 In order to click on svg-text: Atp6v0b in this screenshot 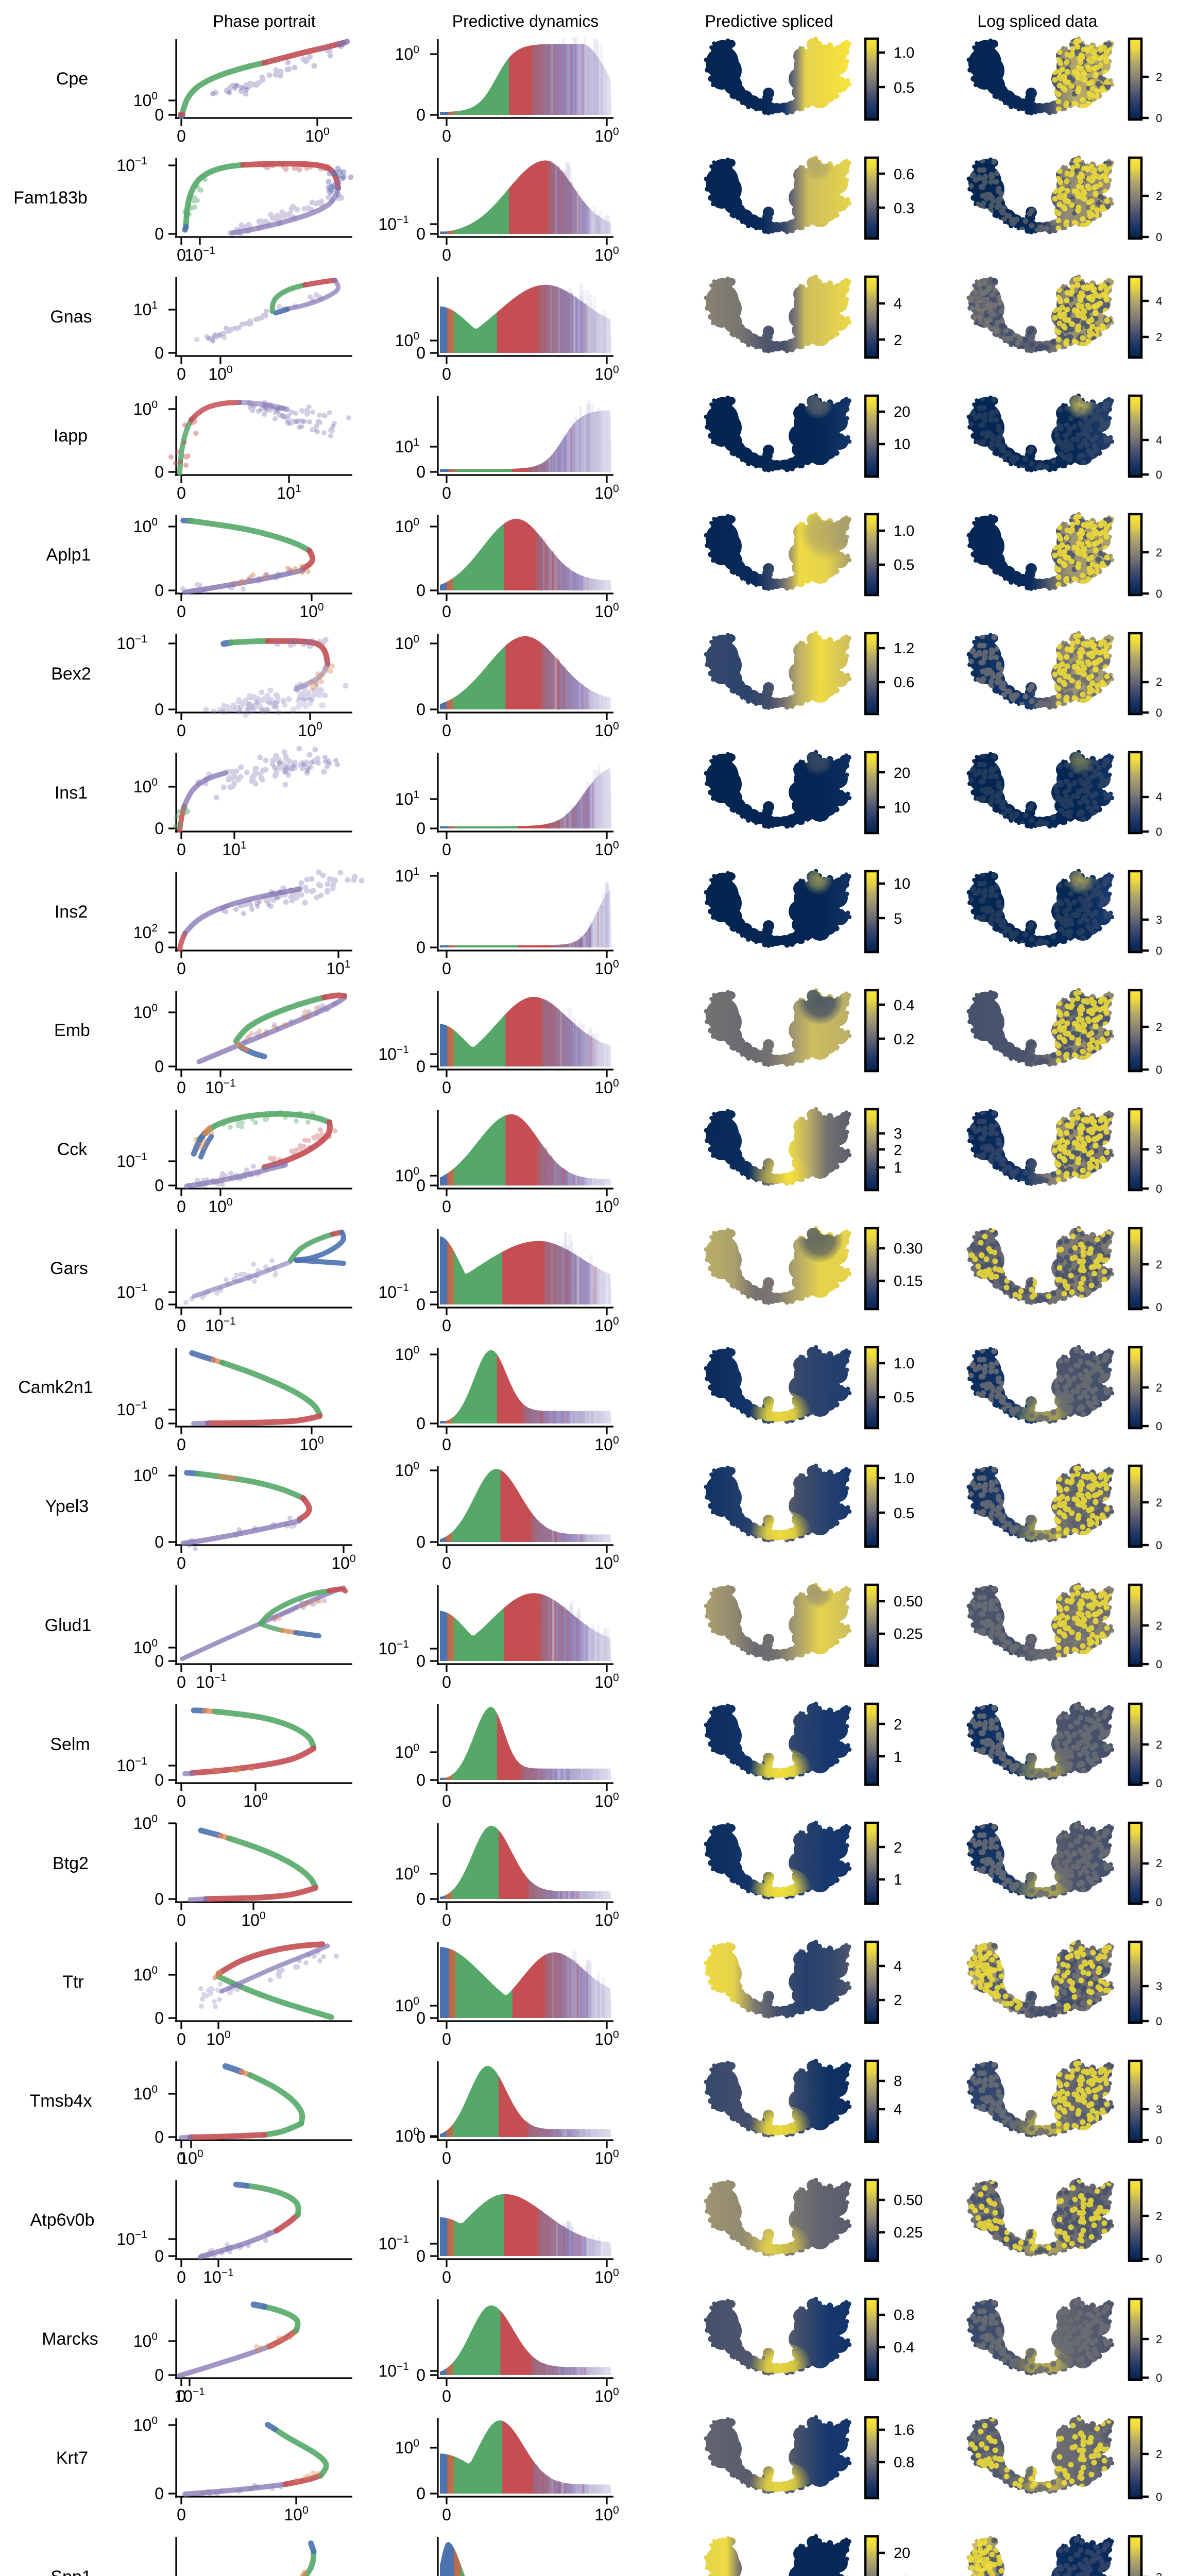, I will do `click(62, 2220)`.